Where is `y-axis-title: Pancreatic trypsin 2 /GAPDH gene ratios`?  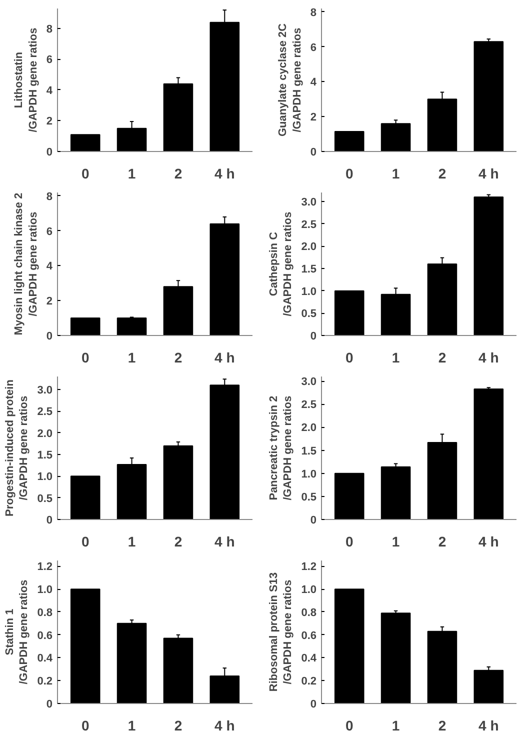
y-axis-title: Pancreatic trypsin 2 /GAPDH gene ratios is located at coordinates (281, 448).